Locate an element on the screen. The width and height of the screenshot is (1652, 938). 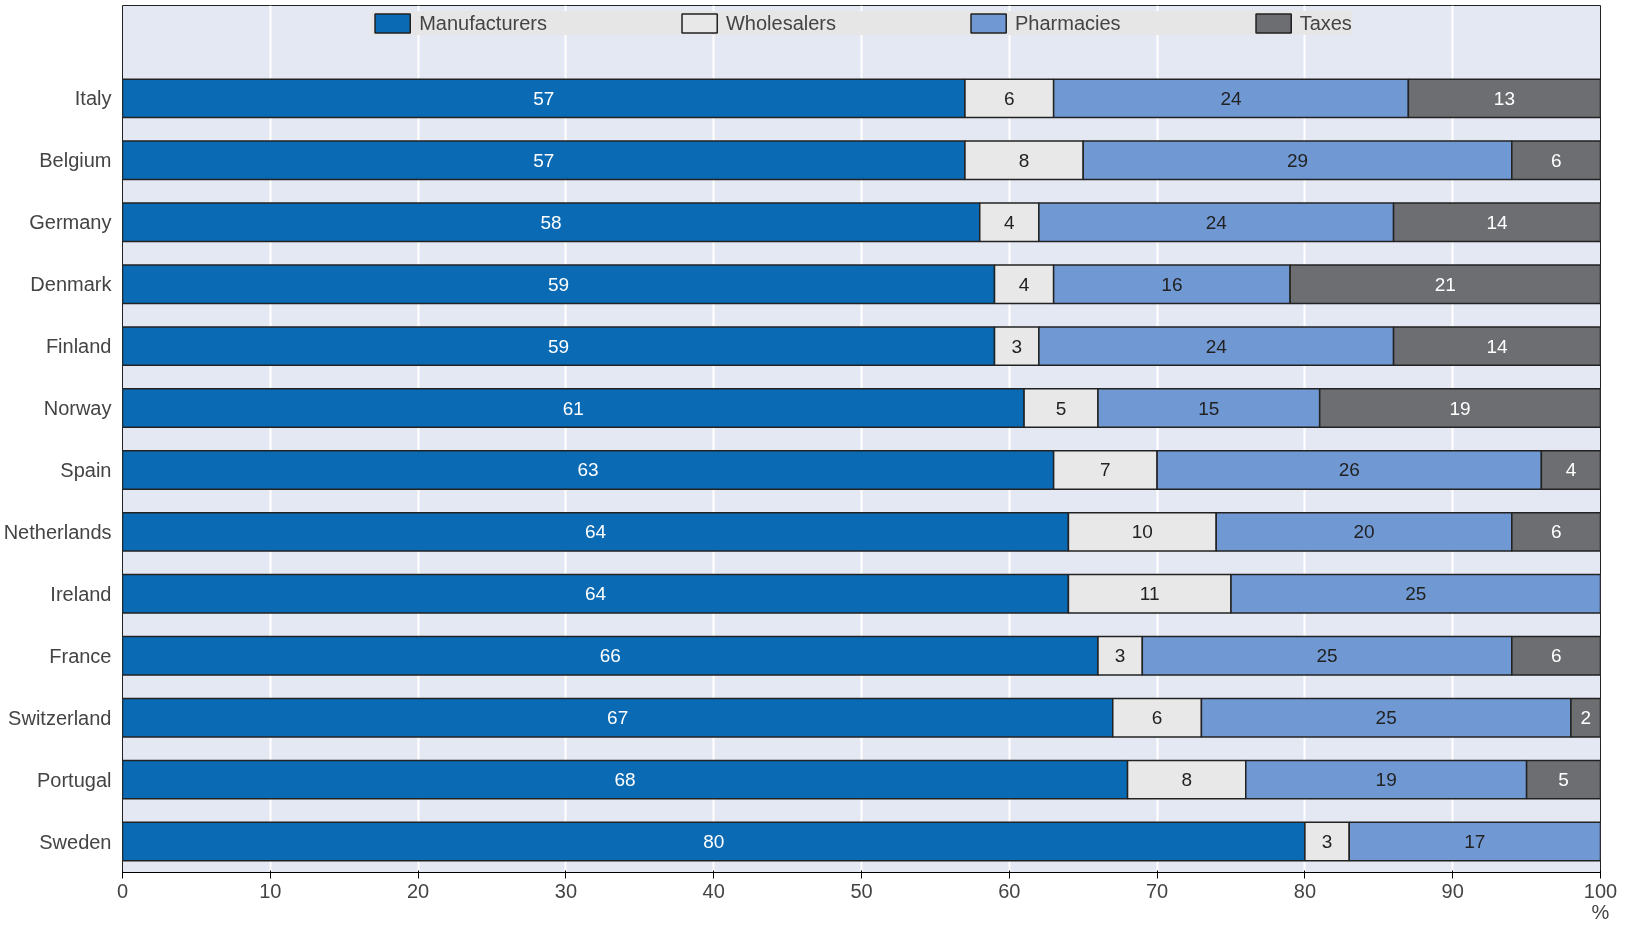
y-tick-label: Denmark is located at coordinates (71, 284).